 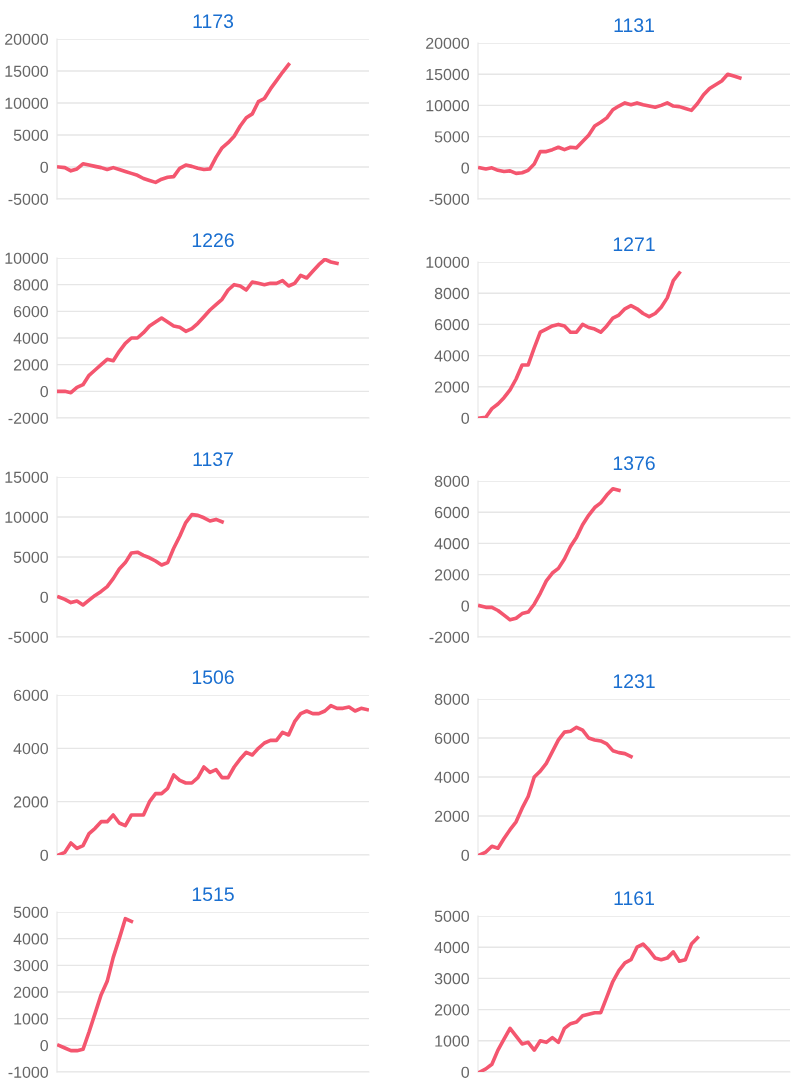 What do you see at coordinates (634, 25) in the screenshot?
I see `chart-title: 1131` at bounding box center [634, 25].